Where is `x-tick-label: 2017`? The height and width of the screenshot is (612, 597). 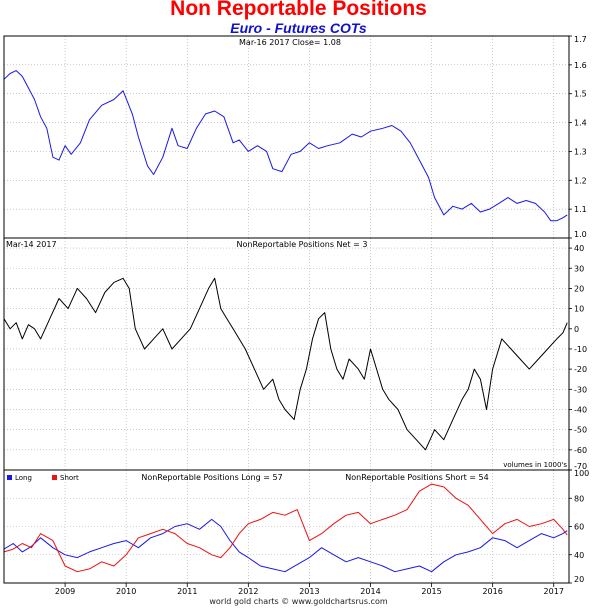
x-tick-label: 2017 is located at coordinates (554, 591).